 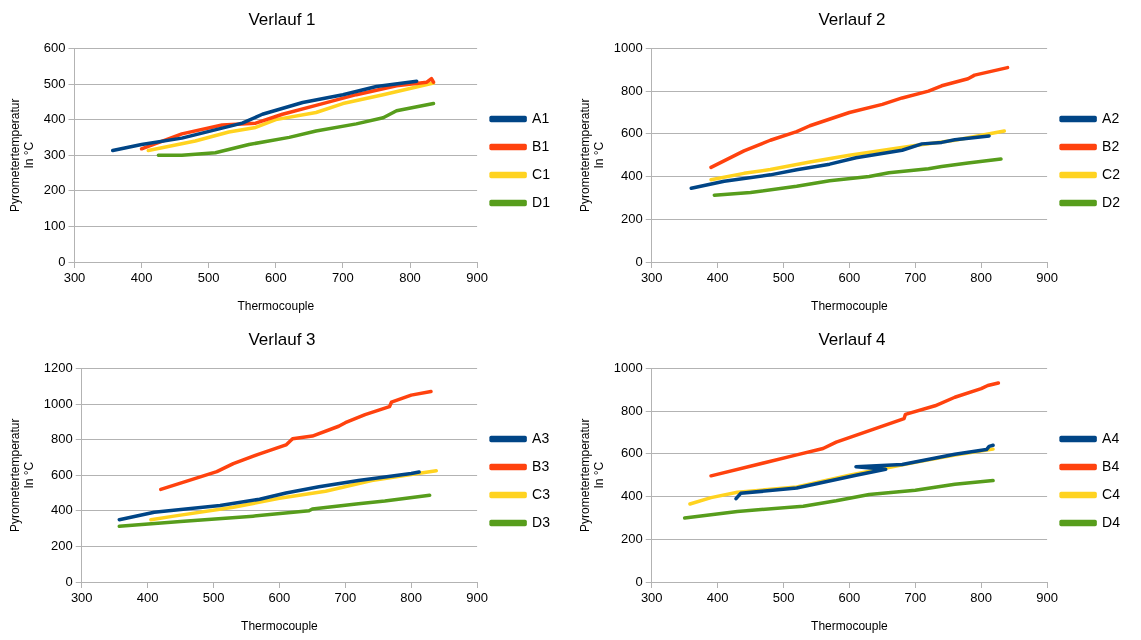 What do you see at coordinates (541, 145) in the screenshot?
I see `legend-label: B1` at bounding box center [541, 145].